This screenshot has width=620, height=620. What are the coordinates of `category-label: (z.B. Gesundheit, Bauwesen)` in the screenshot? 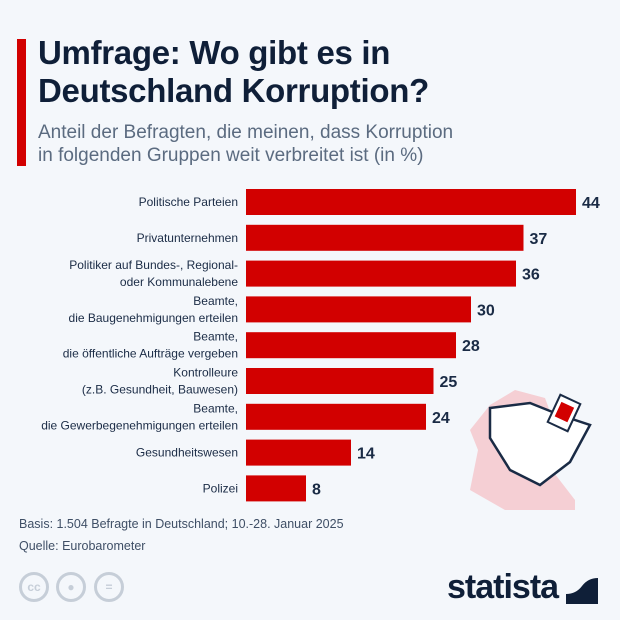 It's located at (160, 390).